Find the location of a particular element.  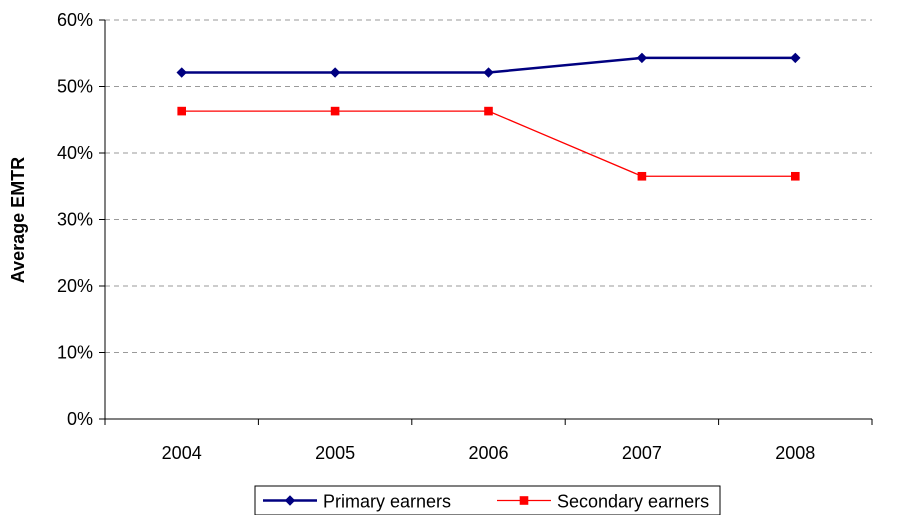

x-tick-label: 2006 is located at coordinates (488, 453).